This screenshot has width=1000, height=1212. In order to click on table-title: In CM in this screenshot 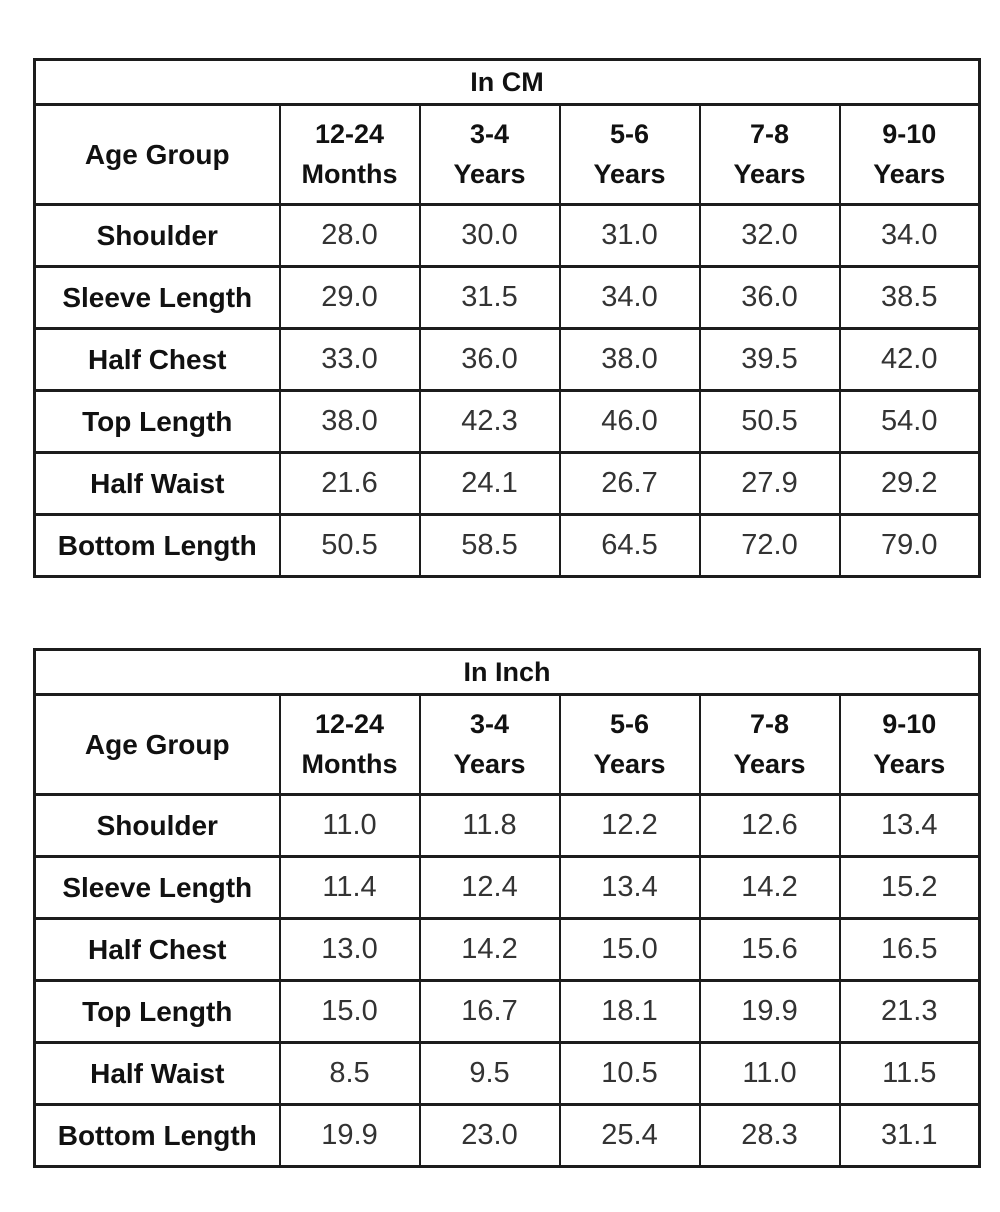, I will do `click(507, 82)`.